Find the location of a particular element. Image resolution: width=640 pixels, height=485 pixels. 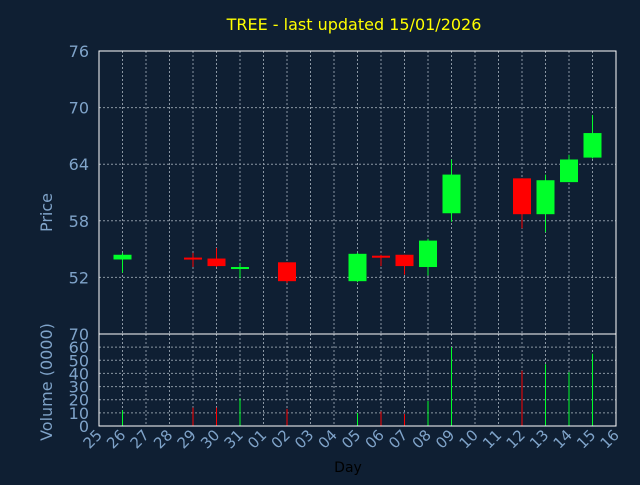

price-tick-label: 58 is located at coordinates (79, 221).